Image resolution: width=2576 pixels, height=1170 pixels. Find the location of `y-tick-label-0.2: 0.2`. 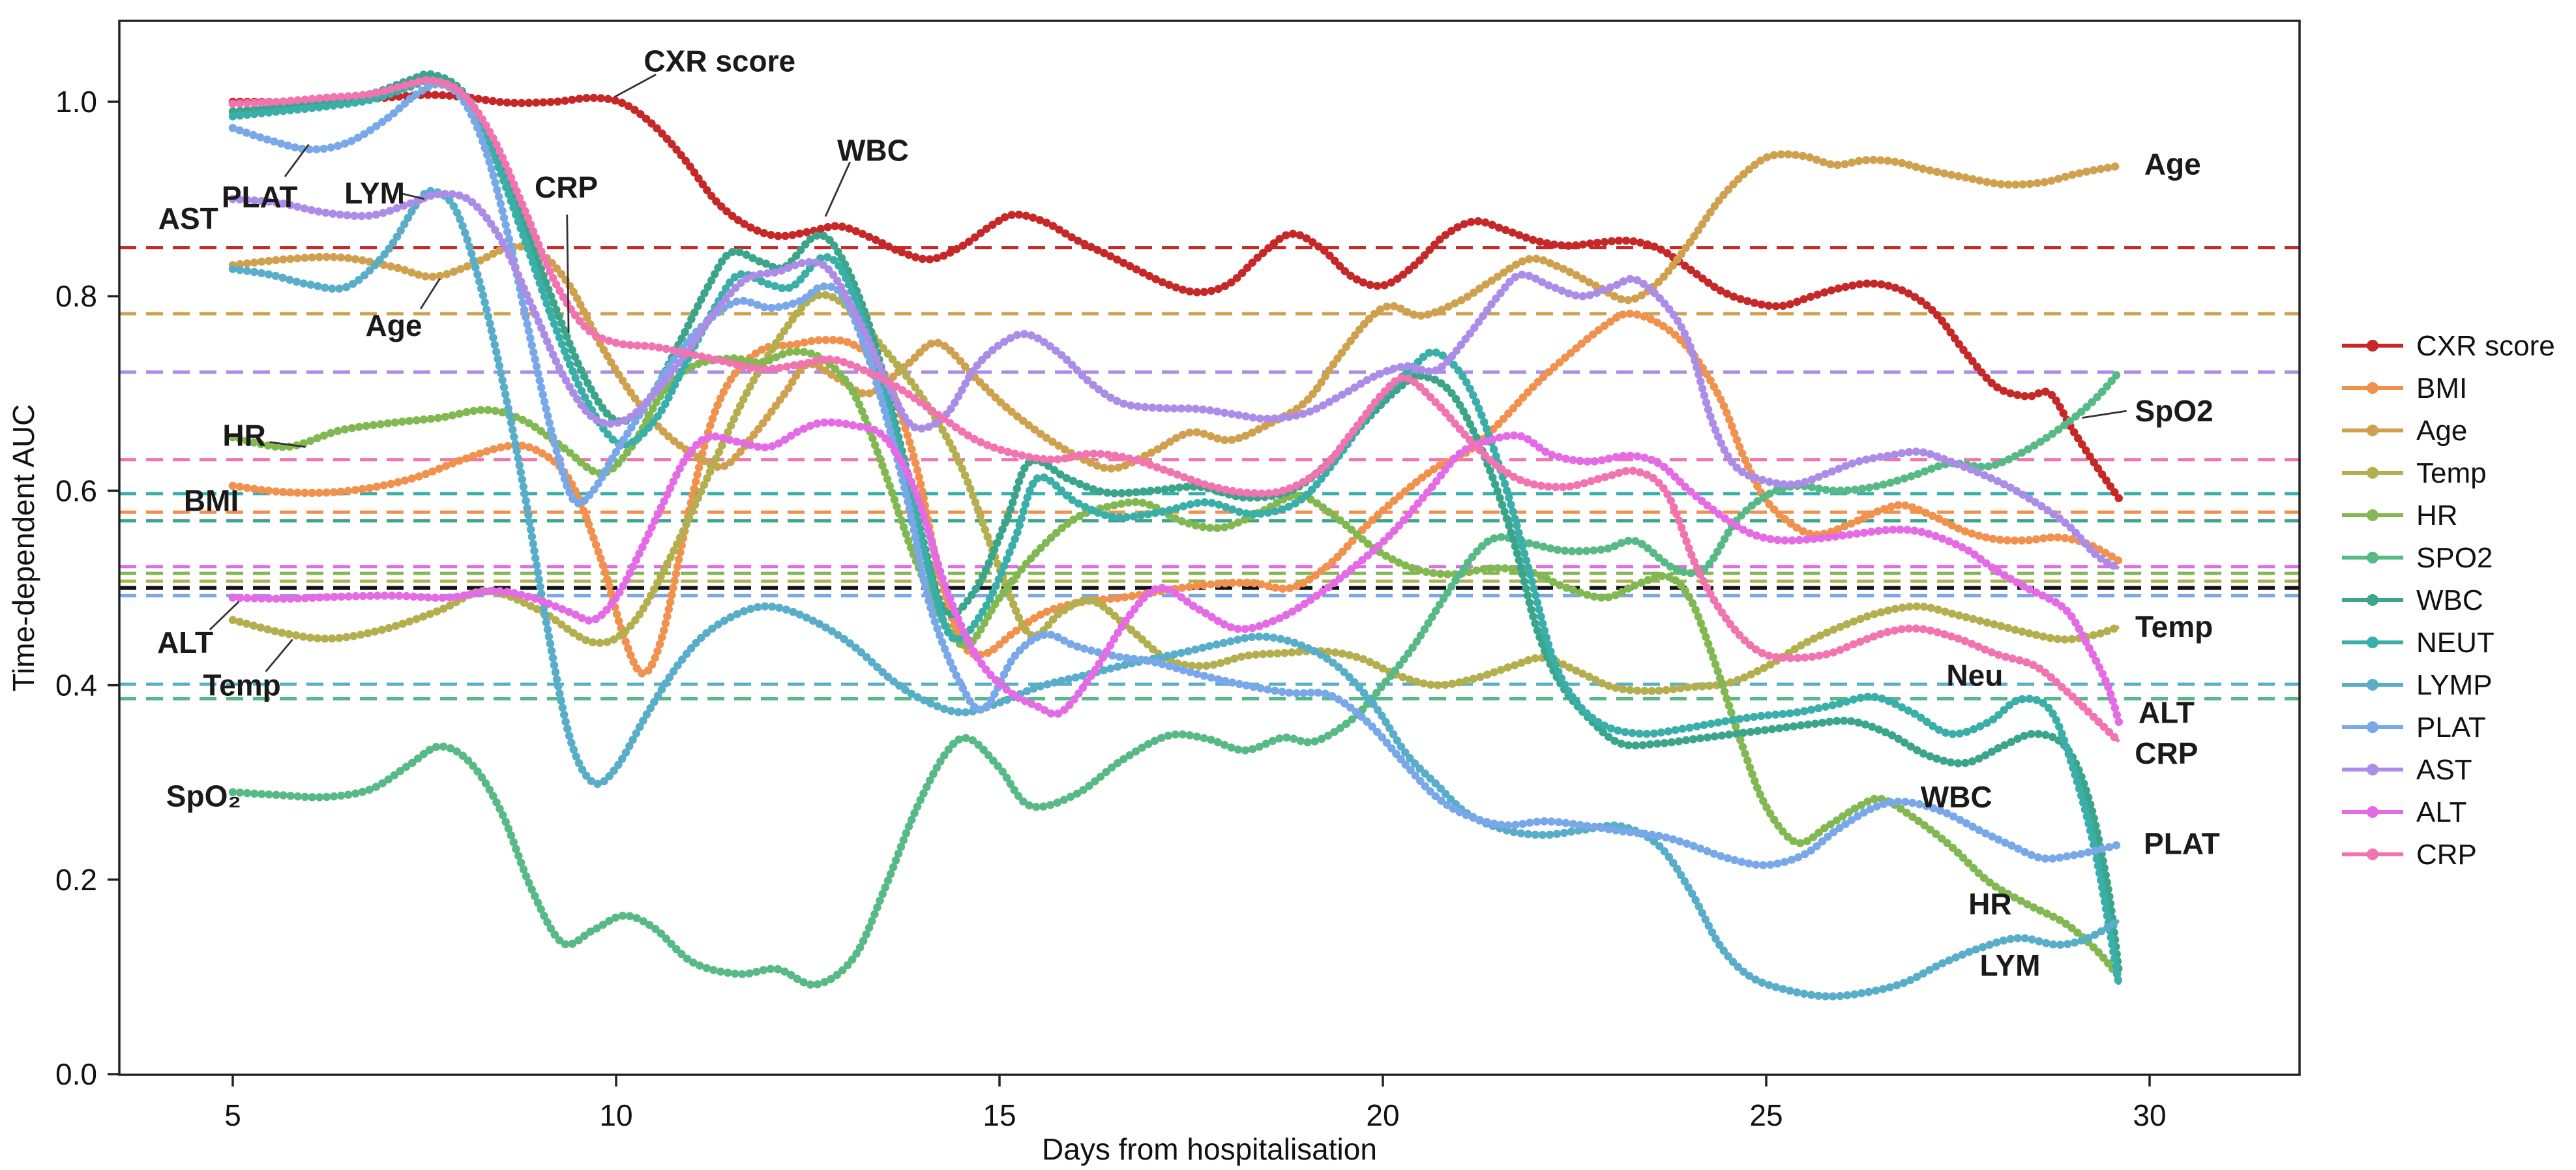

y-tick-label-0.2: 0.2 is located at coordinates (76, 880).